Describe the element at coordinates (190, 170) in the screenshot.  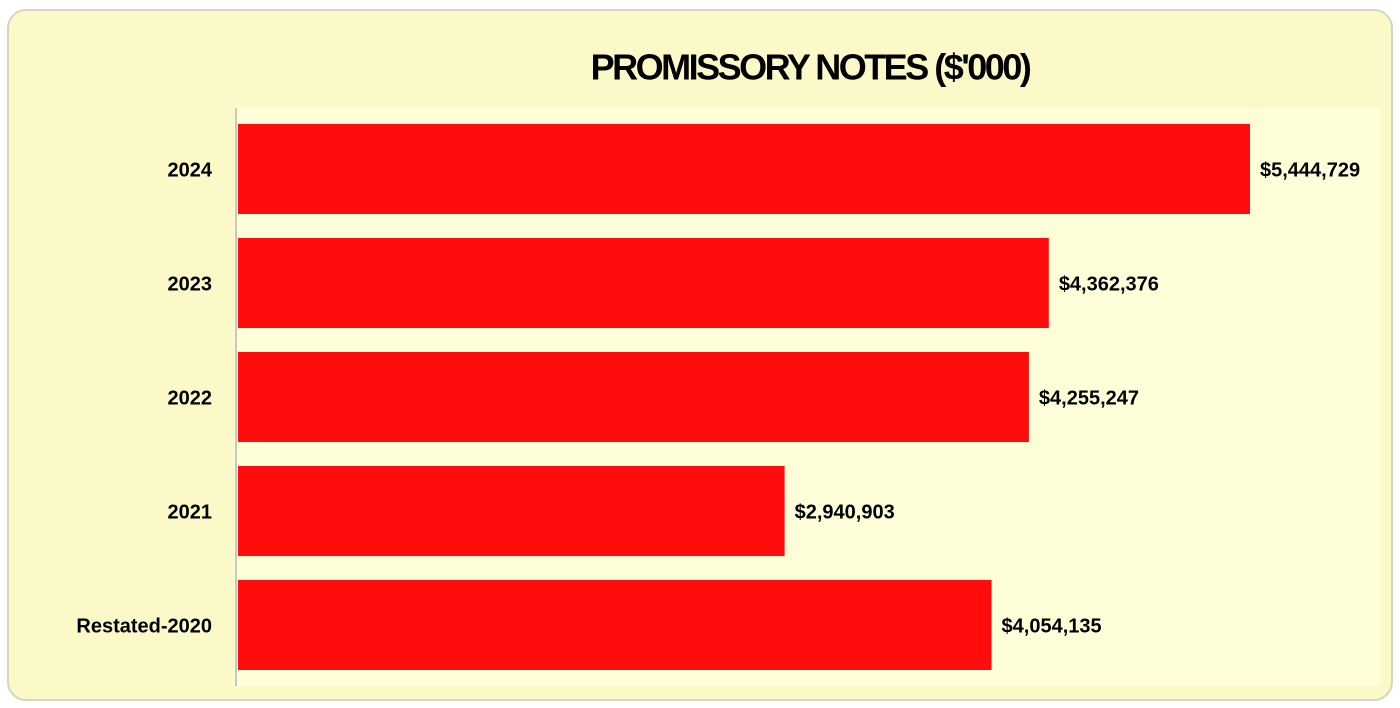
I see `category-label: 2024` at that location.